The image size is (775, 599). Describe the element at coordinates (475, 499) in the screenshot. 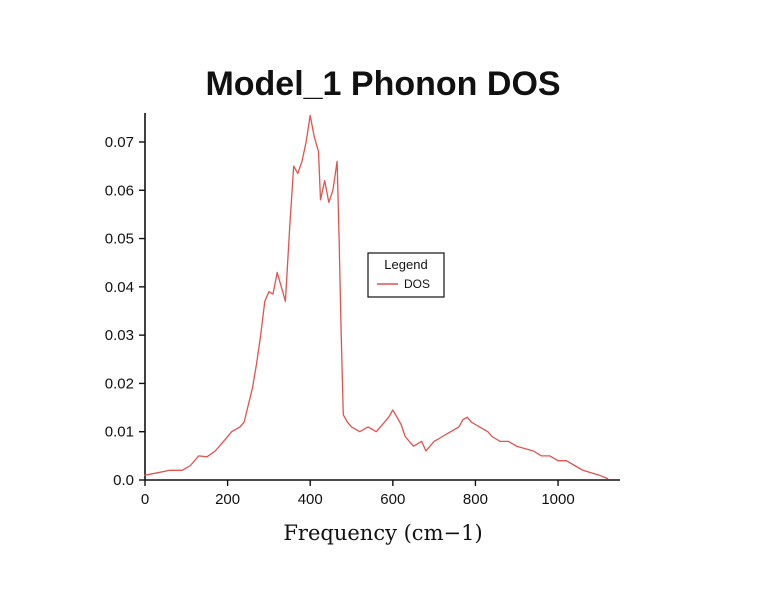

I see `x-tick-label: 800` at that location.